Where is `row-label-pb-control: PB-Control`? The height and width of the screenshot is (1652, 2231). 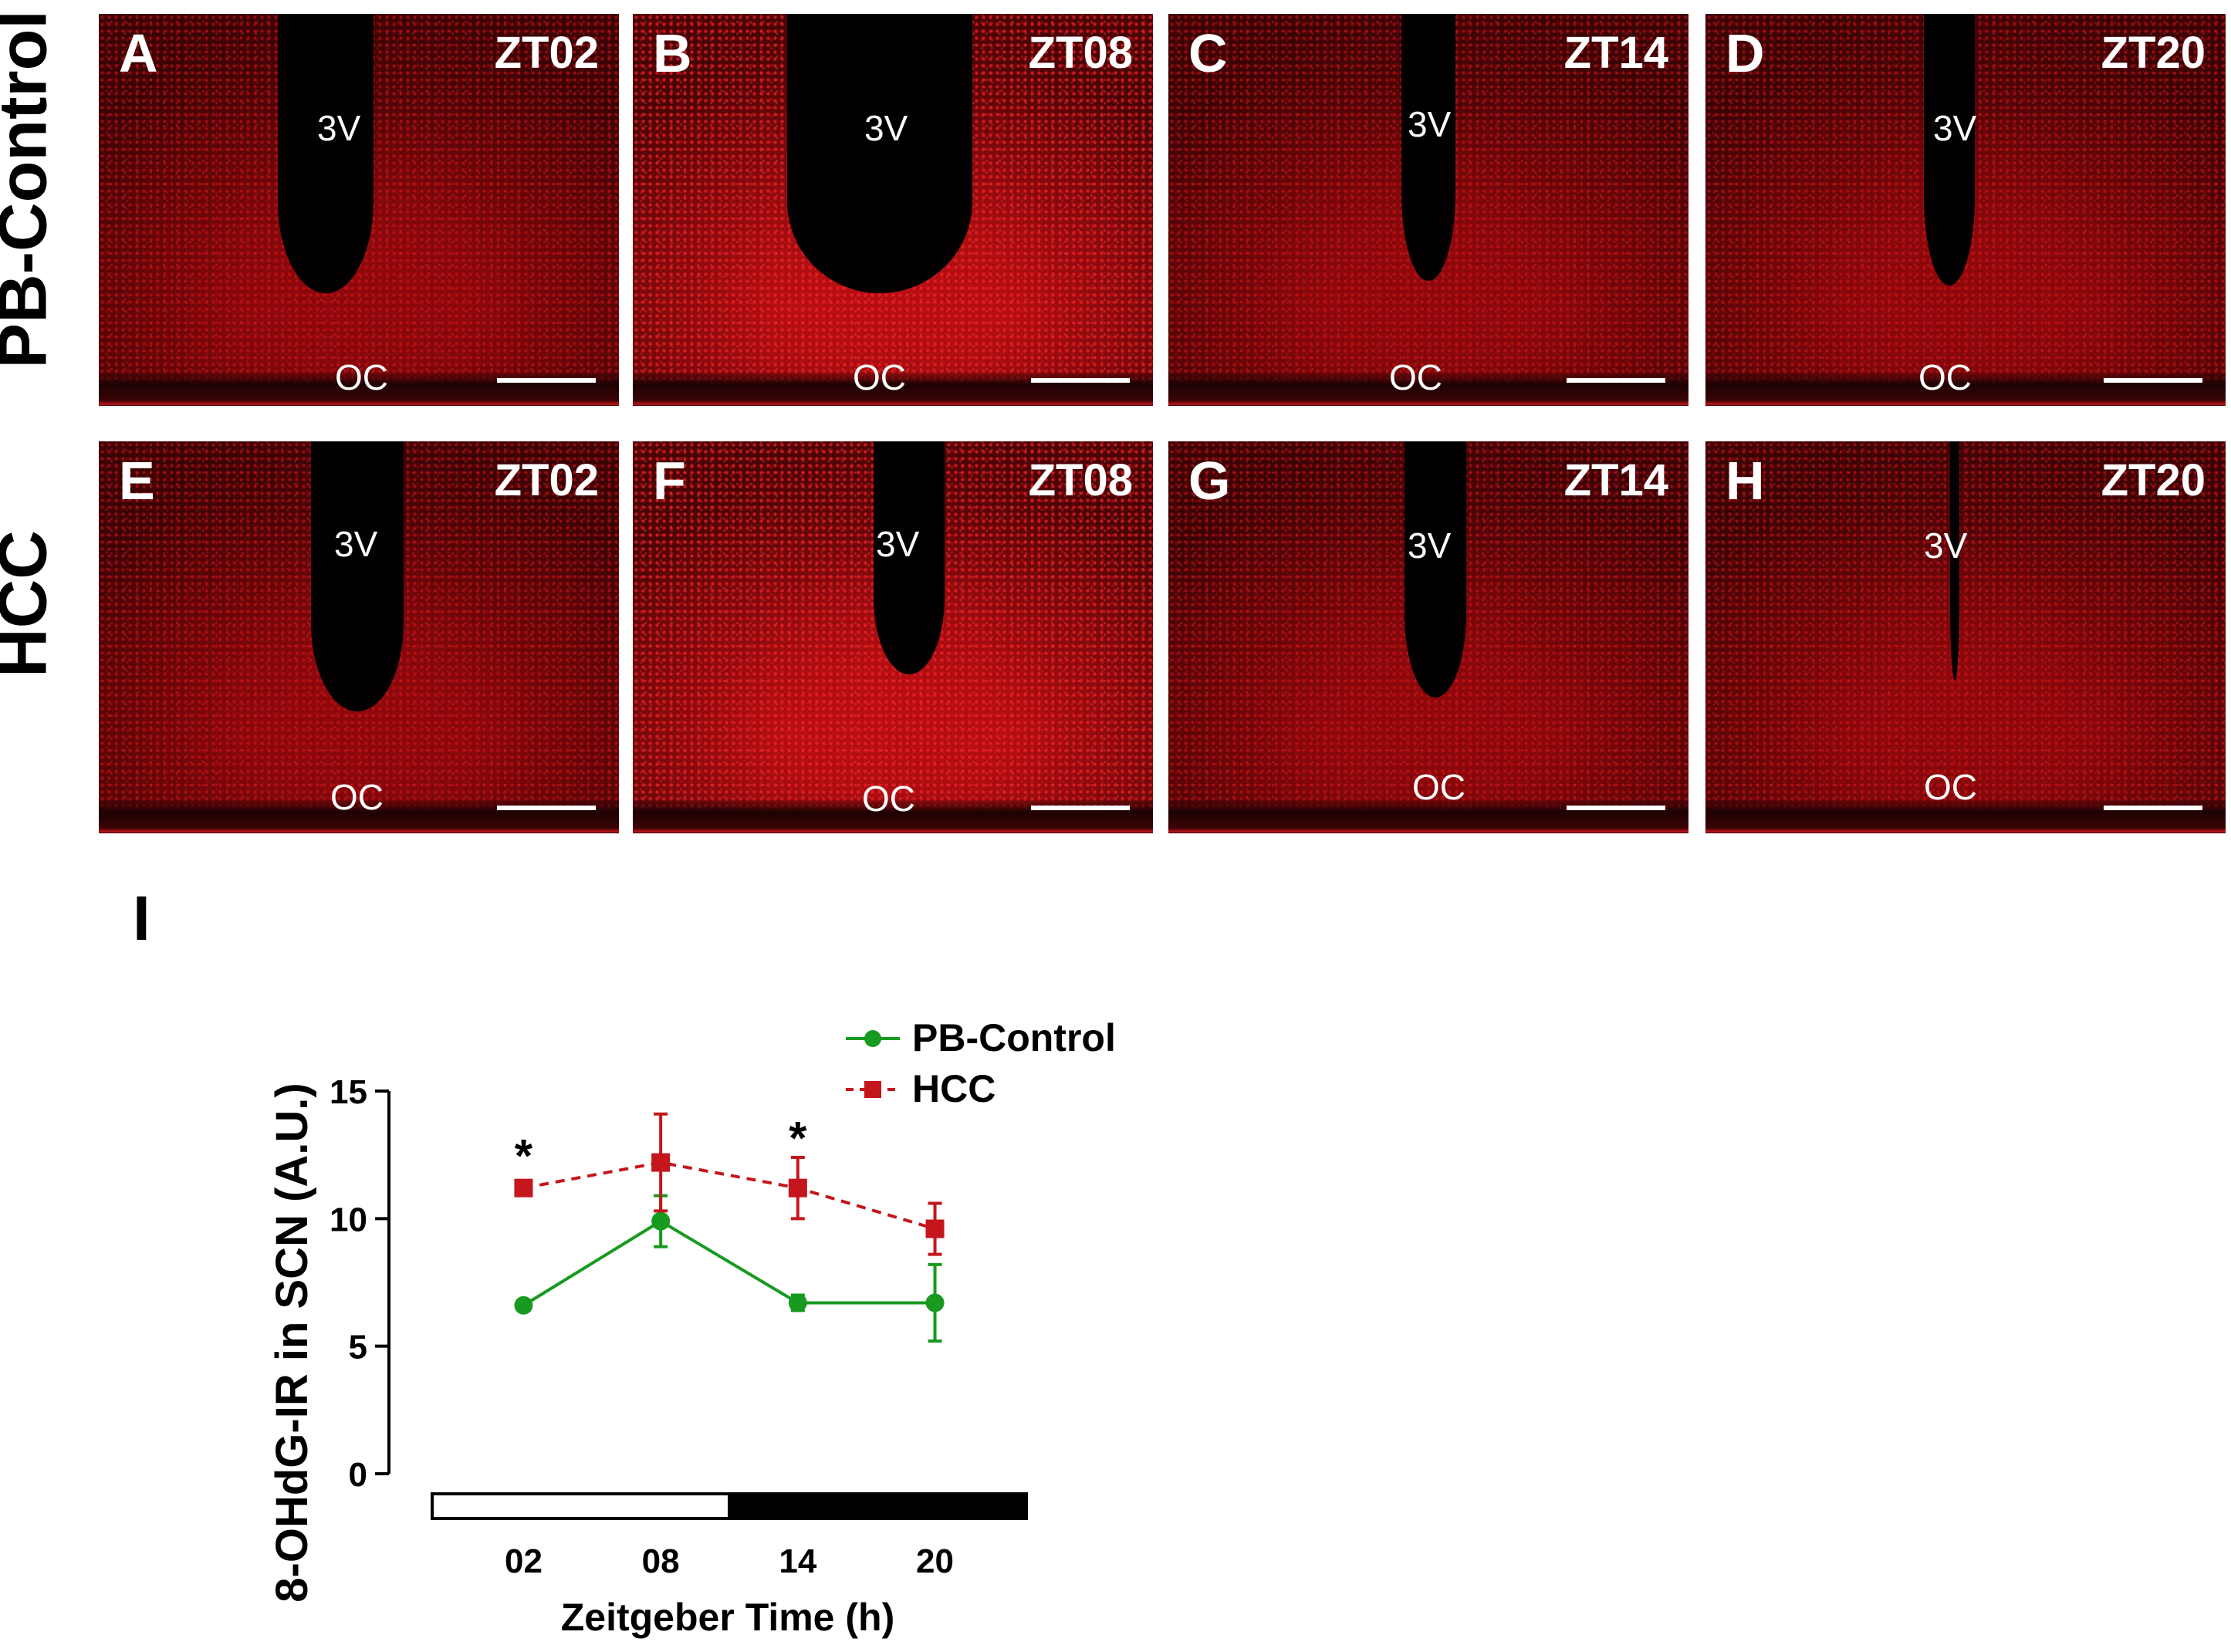 row-label-pb-control: PB-Control is located at coordinates (30, 189).